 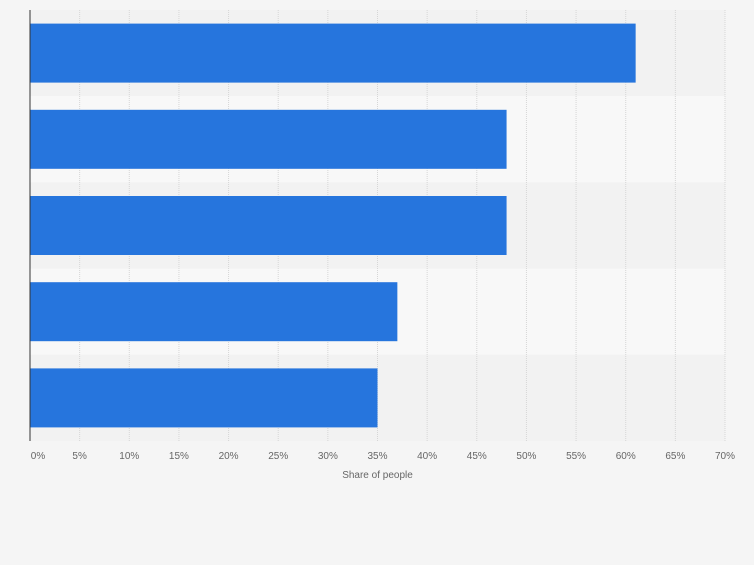 I want to click on x-tick-label: 40%, so click(x=427, y=456).